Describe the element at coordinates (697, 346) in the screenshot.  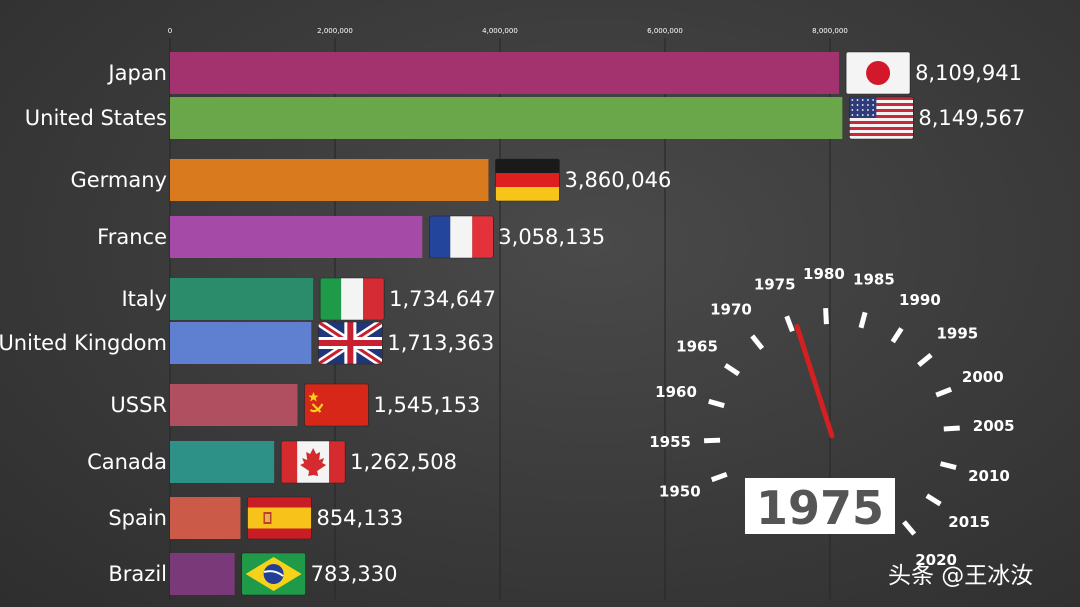
I see `dial-year-label: 1965` at that location.